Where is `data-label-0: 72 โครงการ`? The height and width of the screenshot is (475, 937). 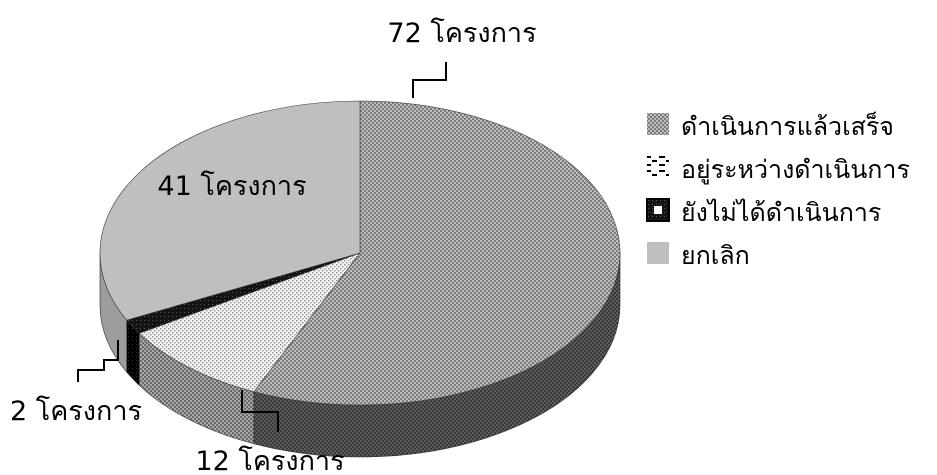 data-label-0: 72 โครงการ is located at coordinates (461, 33).